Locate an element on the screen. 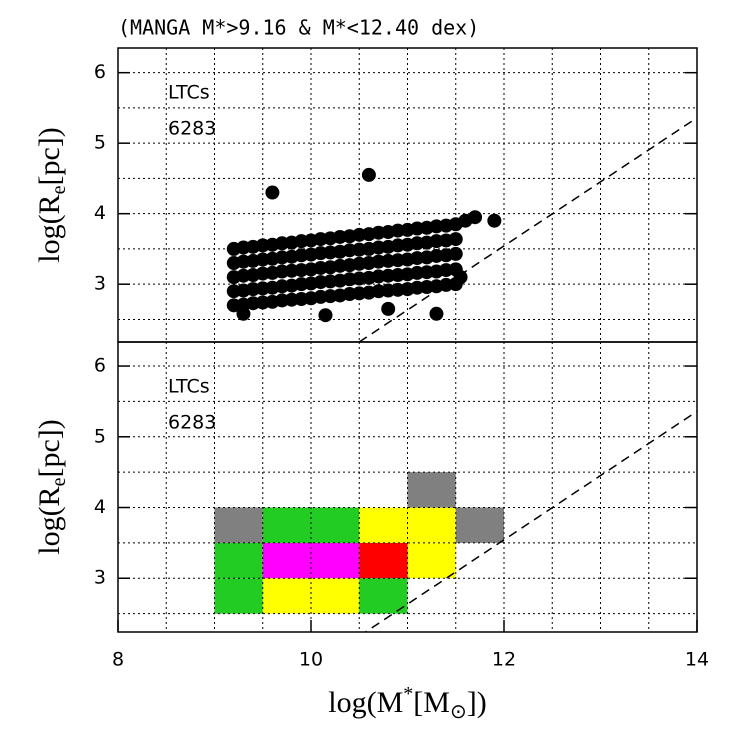  x-axis-label-part: [M is located at coordinates (431, 702).